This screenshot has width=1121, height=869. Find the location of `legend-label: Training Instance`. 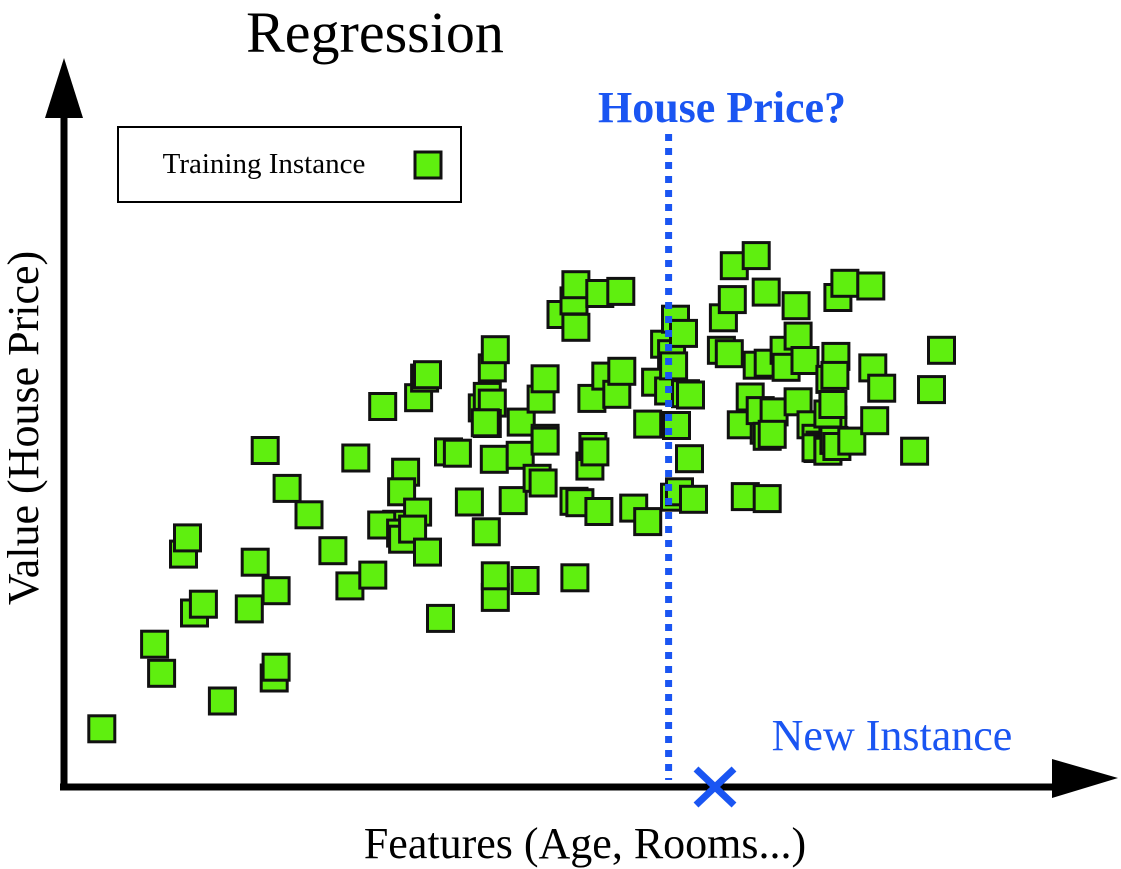

legend-label: Training Instance is located at coordinates (264, 164).